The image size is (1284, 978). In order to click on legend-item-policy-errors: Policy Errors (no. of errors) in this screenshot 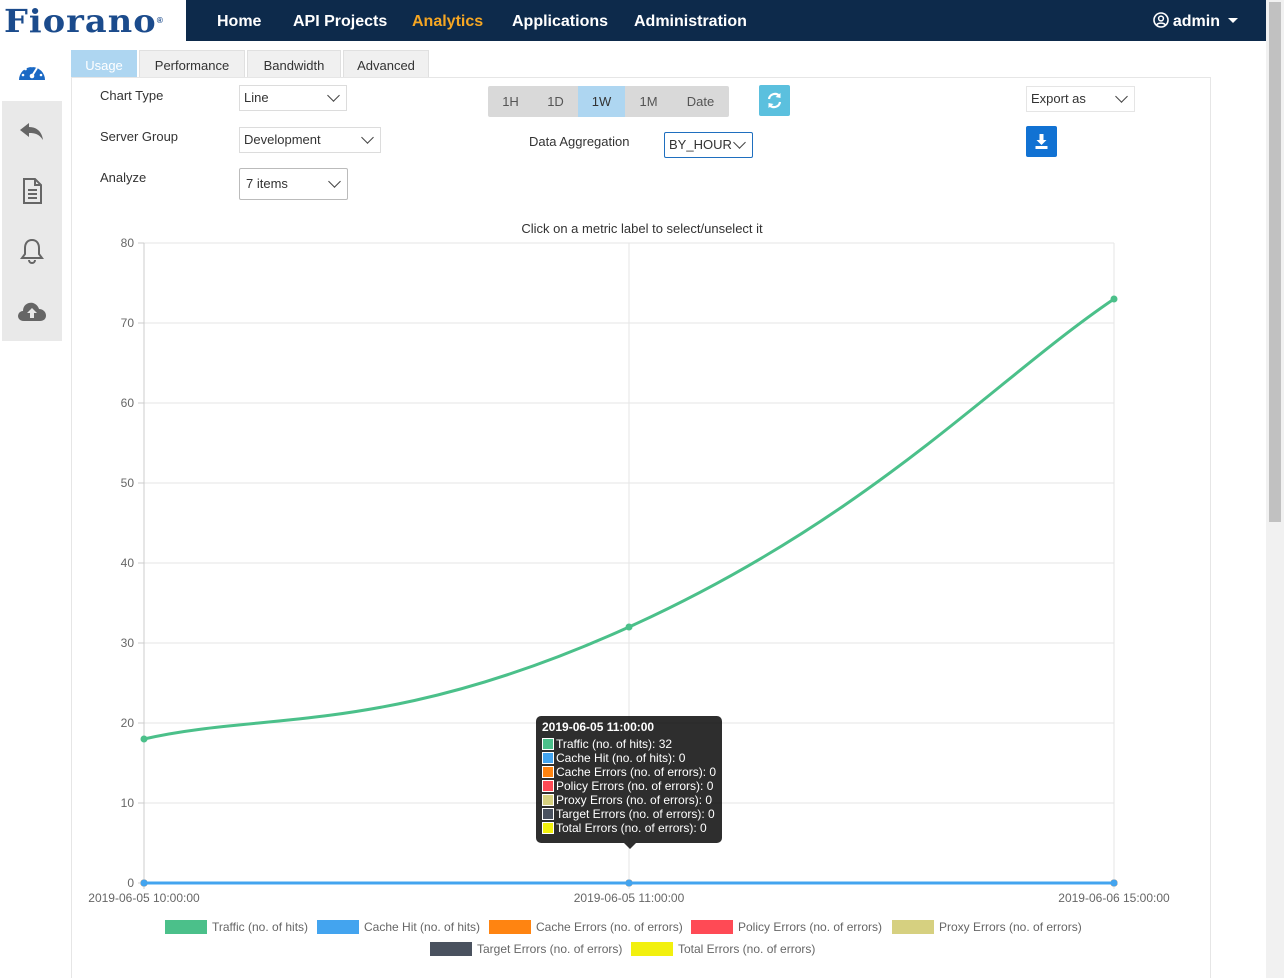, I will do `click(786, 927)`.